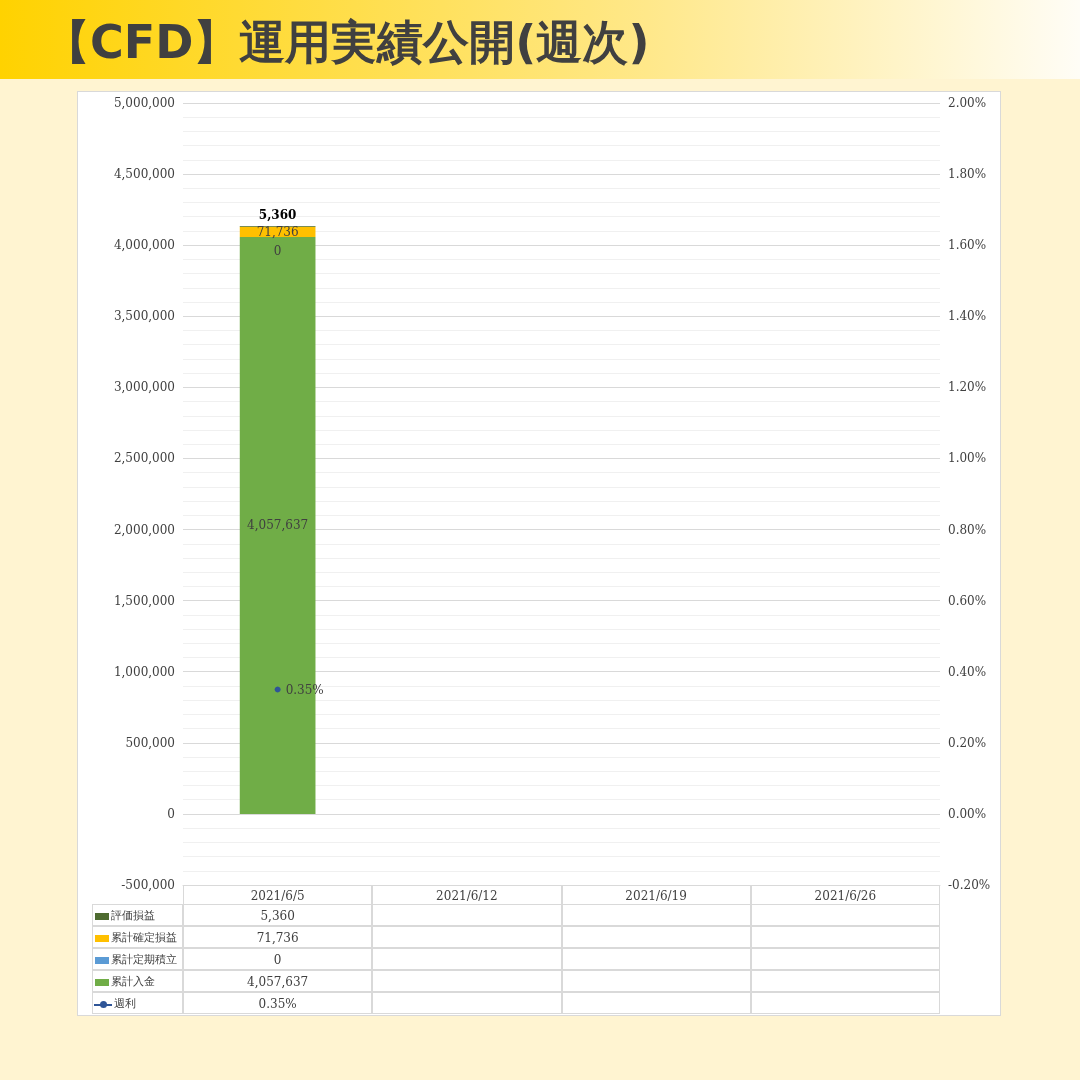  Describe the element at coordinates (845, 896) in the screenshot. I see `x-tick-label: 2021/6/26` at that location.